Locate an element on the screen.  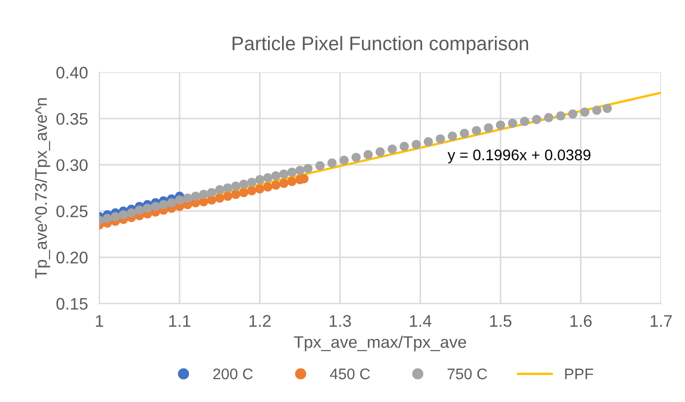
legend-label: 750 C is located at coordinates (467, 374).